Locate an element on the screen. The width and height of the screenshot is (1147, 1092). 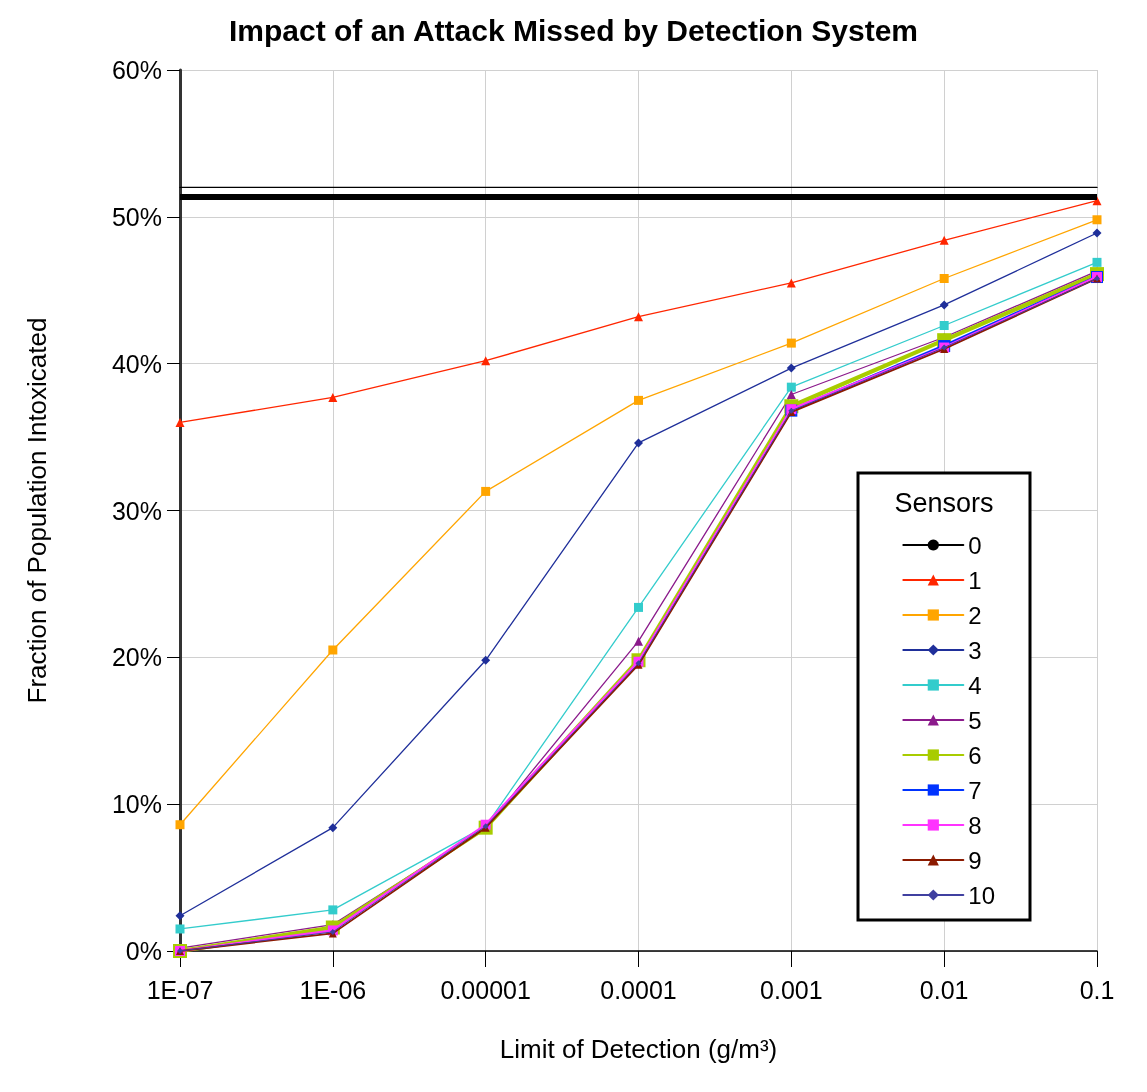
legend-label: 3 is located at coordinates (975, 650).